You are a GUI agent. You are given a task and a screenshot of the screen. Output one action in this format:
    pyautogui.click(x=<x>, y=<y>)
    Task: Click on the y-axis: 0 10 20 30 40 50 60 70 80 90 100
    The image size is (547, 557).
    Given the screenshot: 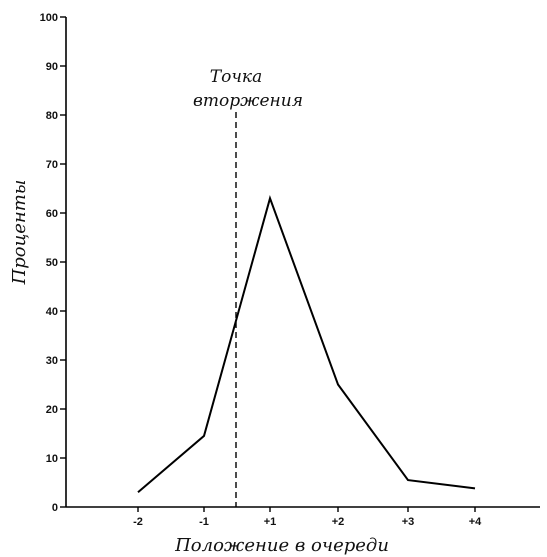 What is the action you would take?
    pyautogui.click(x=53, y=263)
    